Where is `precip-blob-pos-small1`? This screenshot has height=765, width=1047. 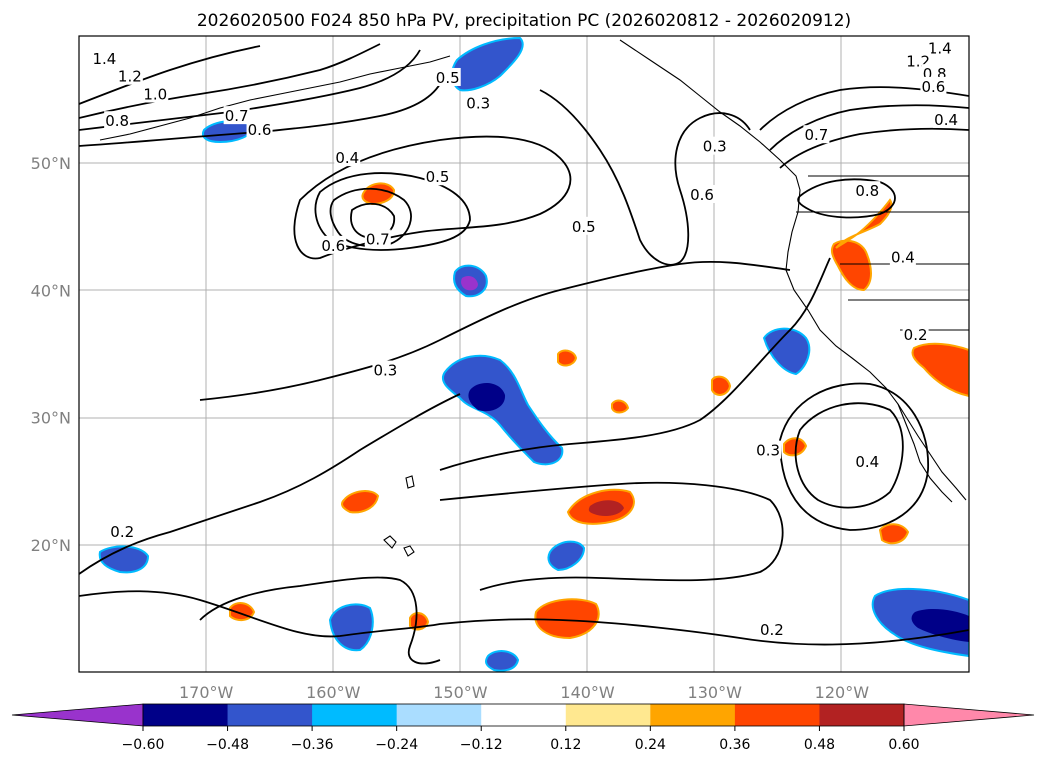
precip-blob-pos-small1 is located at coordinates (721, 385).